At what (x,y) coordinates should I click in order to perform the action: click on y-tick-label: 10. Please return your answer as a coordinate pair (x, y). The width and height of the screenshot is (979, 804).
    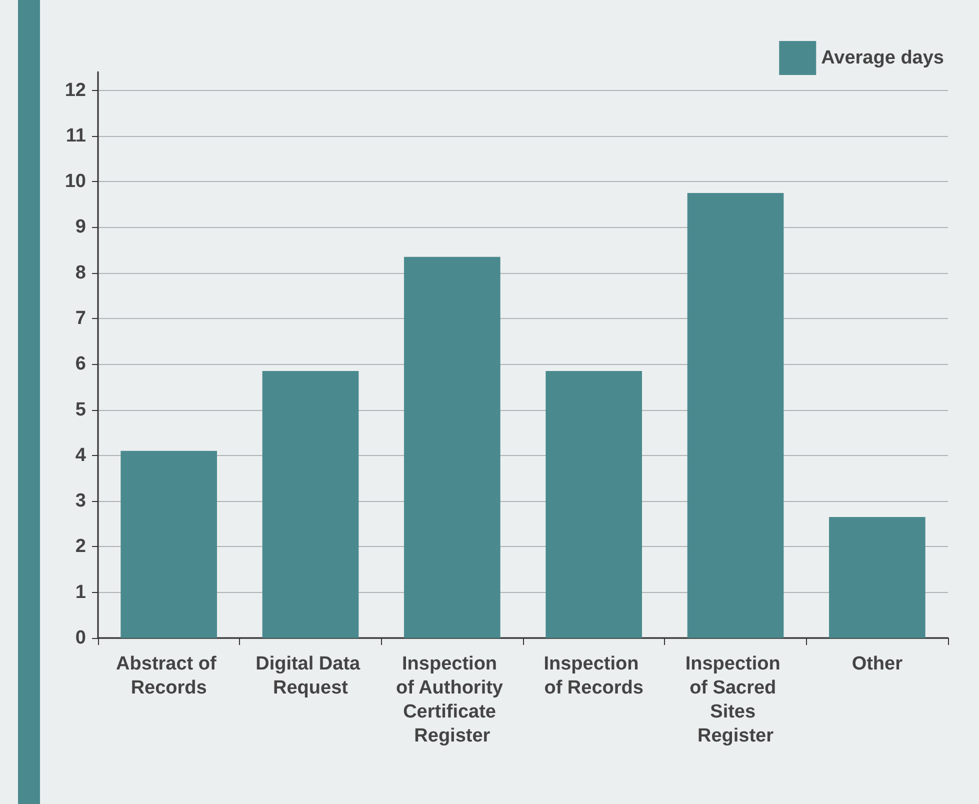
    Looking at the image, I should click on (75, 181).